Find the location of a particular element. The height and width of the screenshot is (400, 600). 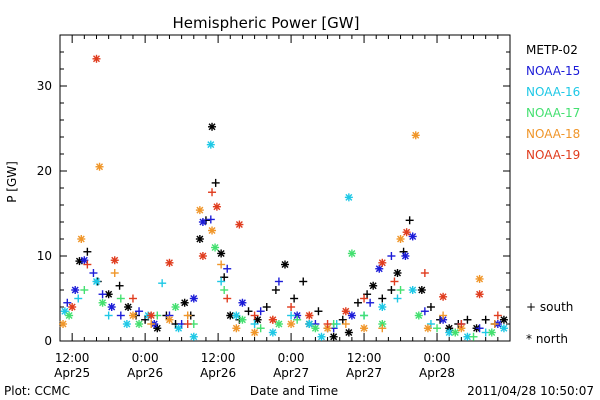

footer-plot-credit: Plot: CCMC is located at coordinates (37, 391).